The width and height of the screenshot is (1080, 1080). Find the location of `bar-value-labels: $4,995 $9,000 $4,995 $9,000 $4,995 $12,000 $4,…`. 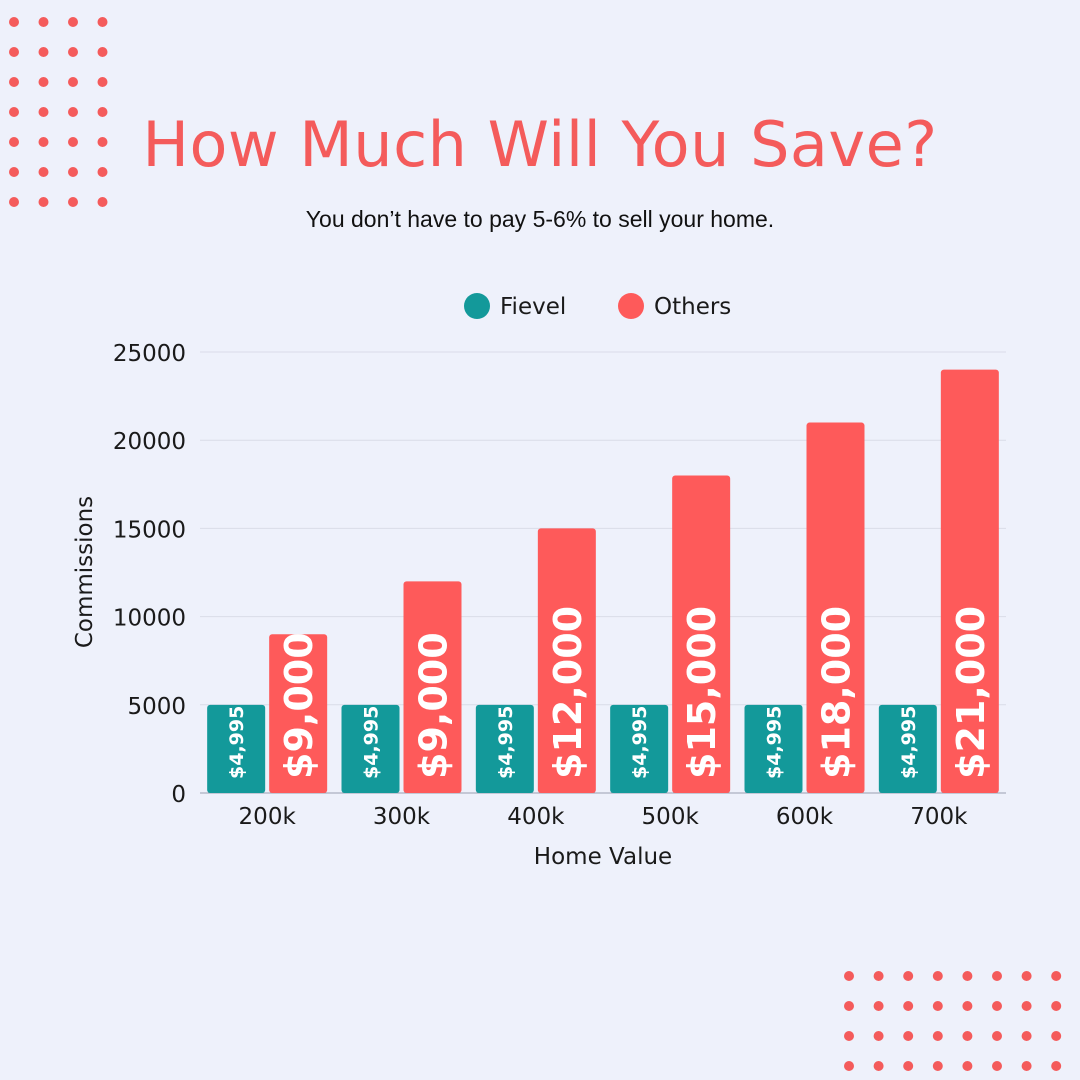

bar-value-labels: $4,995 $9,000 $4,995 $9,000 $4,995 $12,000 $4,… is located at coordinates (609, 692).